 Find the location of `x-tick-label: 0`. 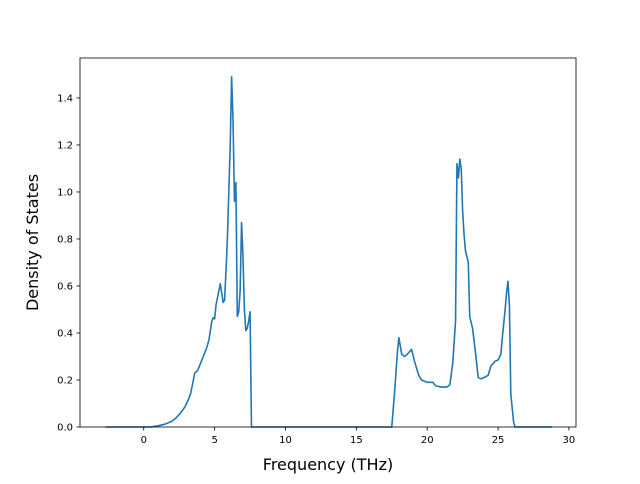

x-tick-label: 0 is located at coordinates (144, 440).